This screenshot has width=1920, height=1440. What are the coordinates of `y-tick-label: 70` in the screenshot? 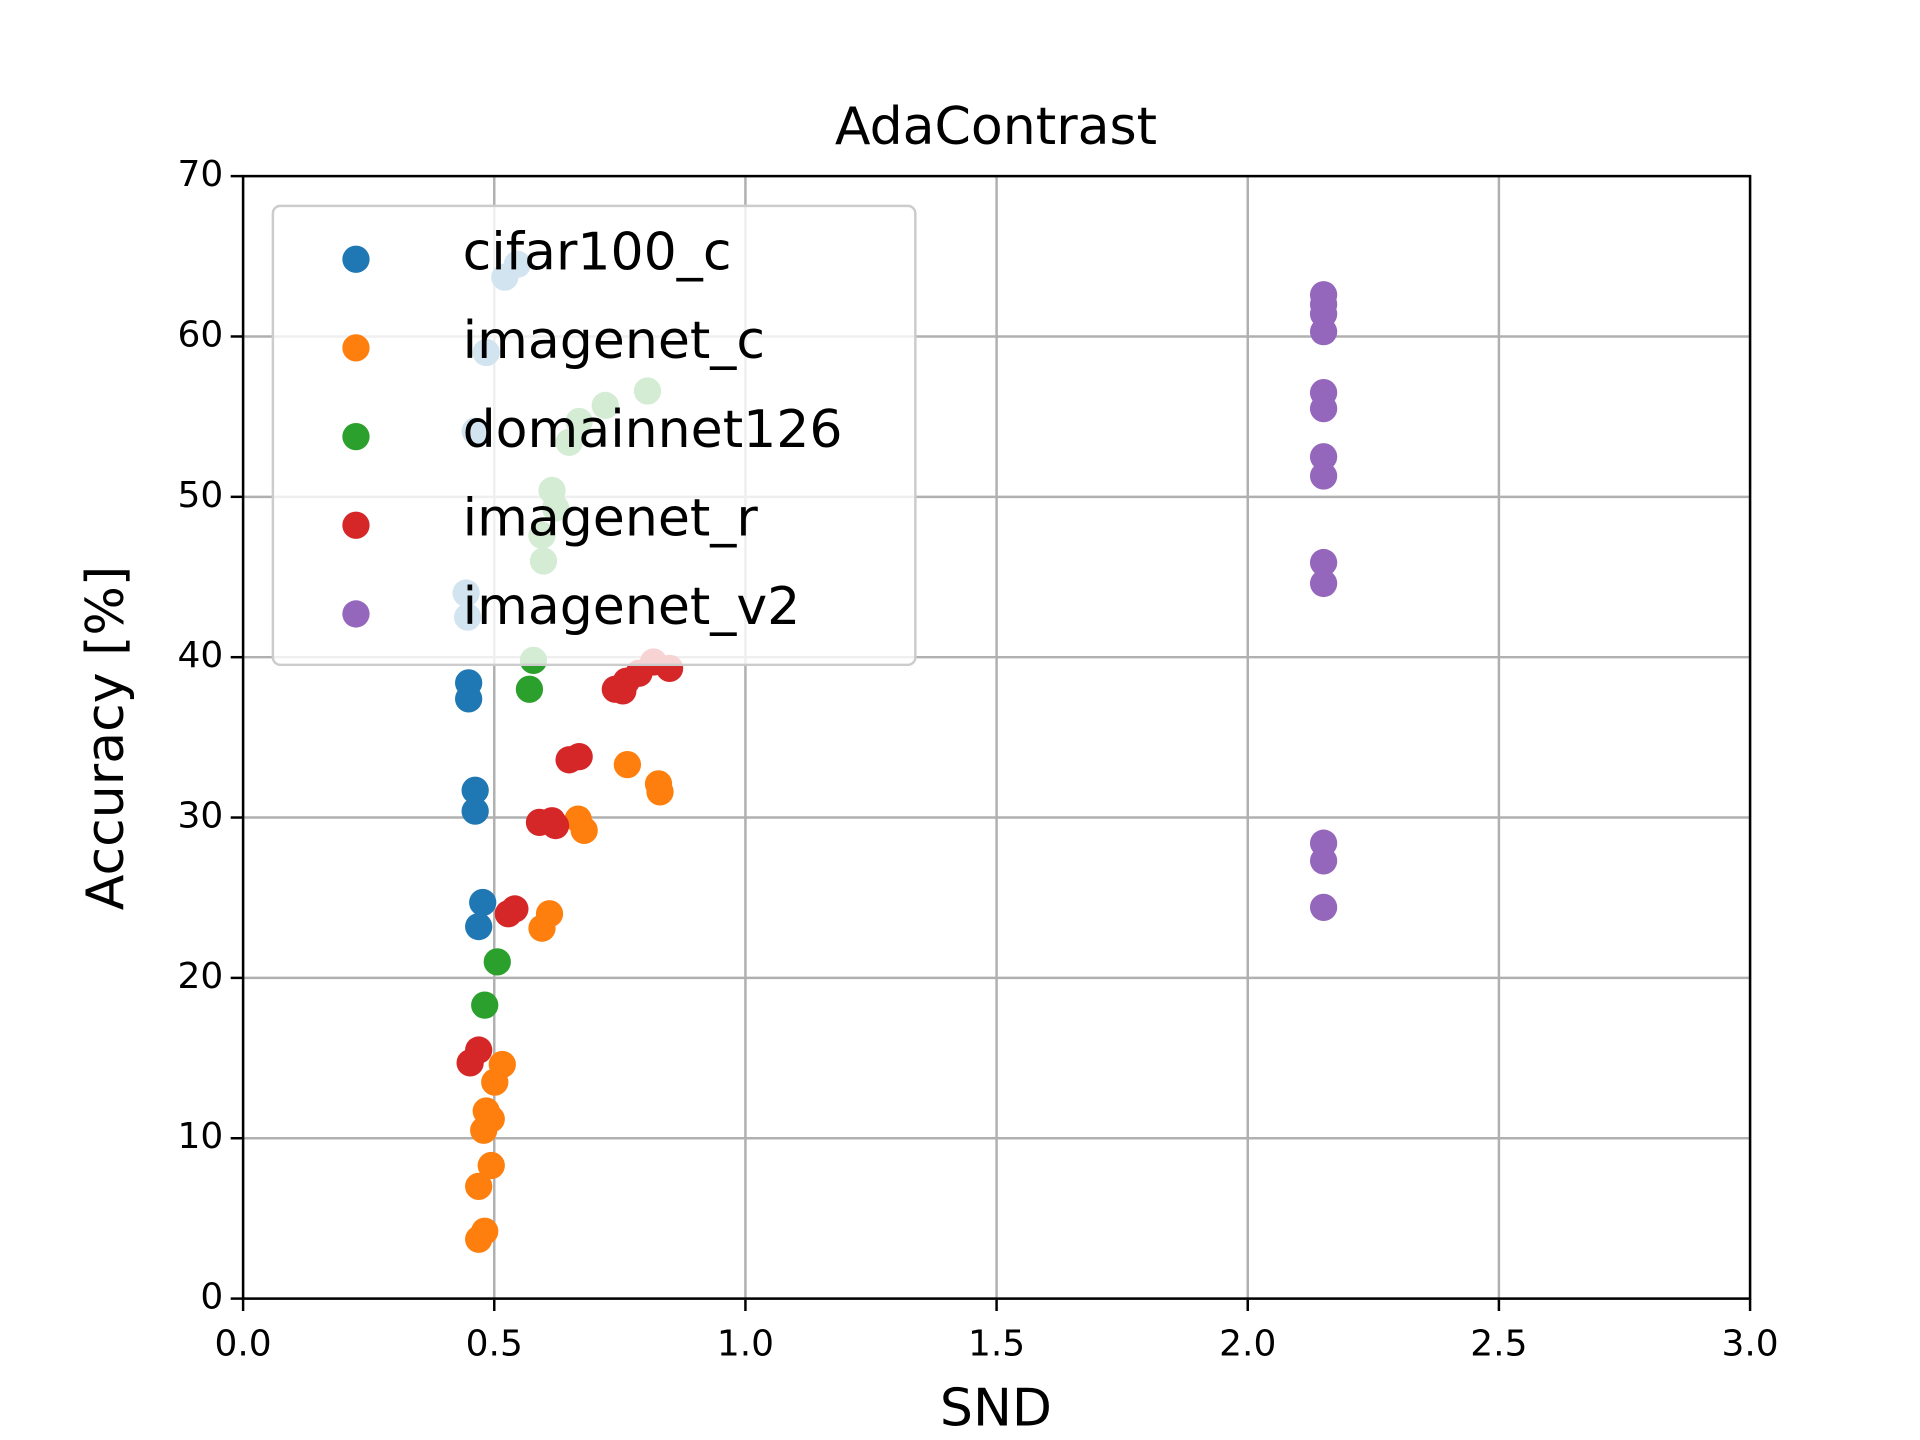 It's located at (201, 174).